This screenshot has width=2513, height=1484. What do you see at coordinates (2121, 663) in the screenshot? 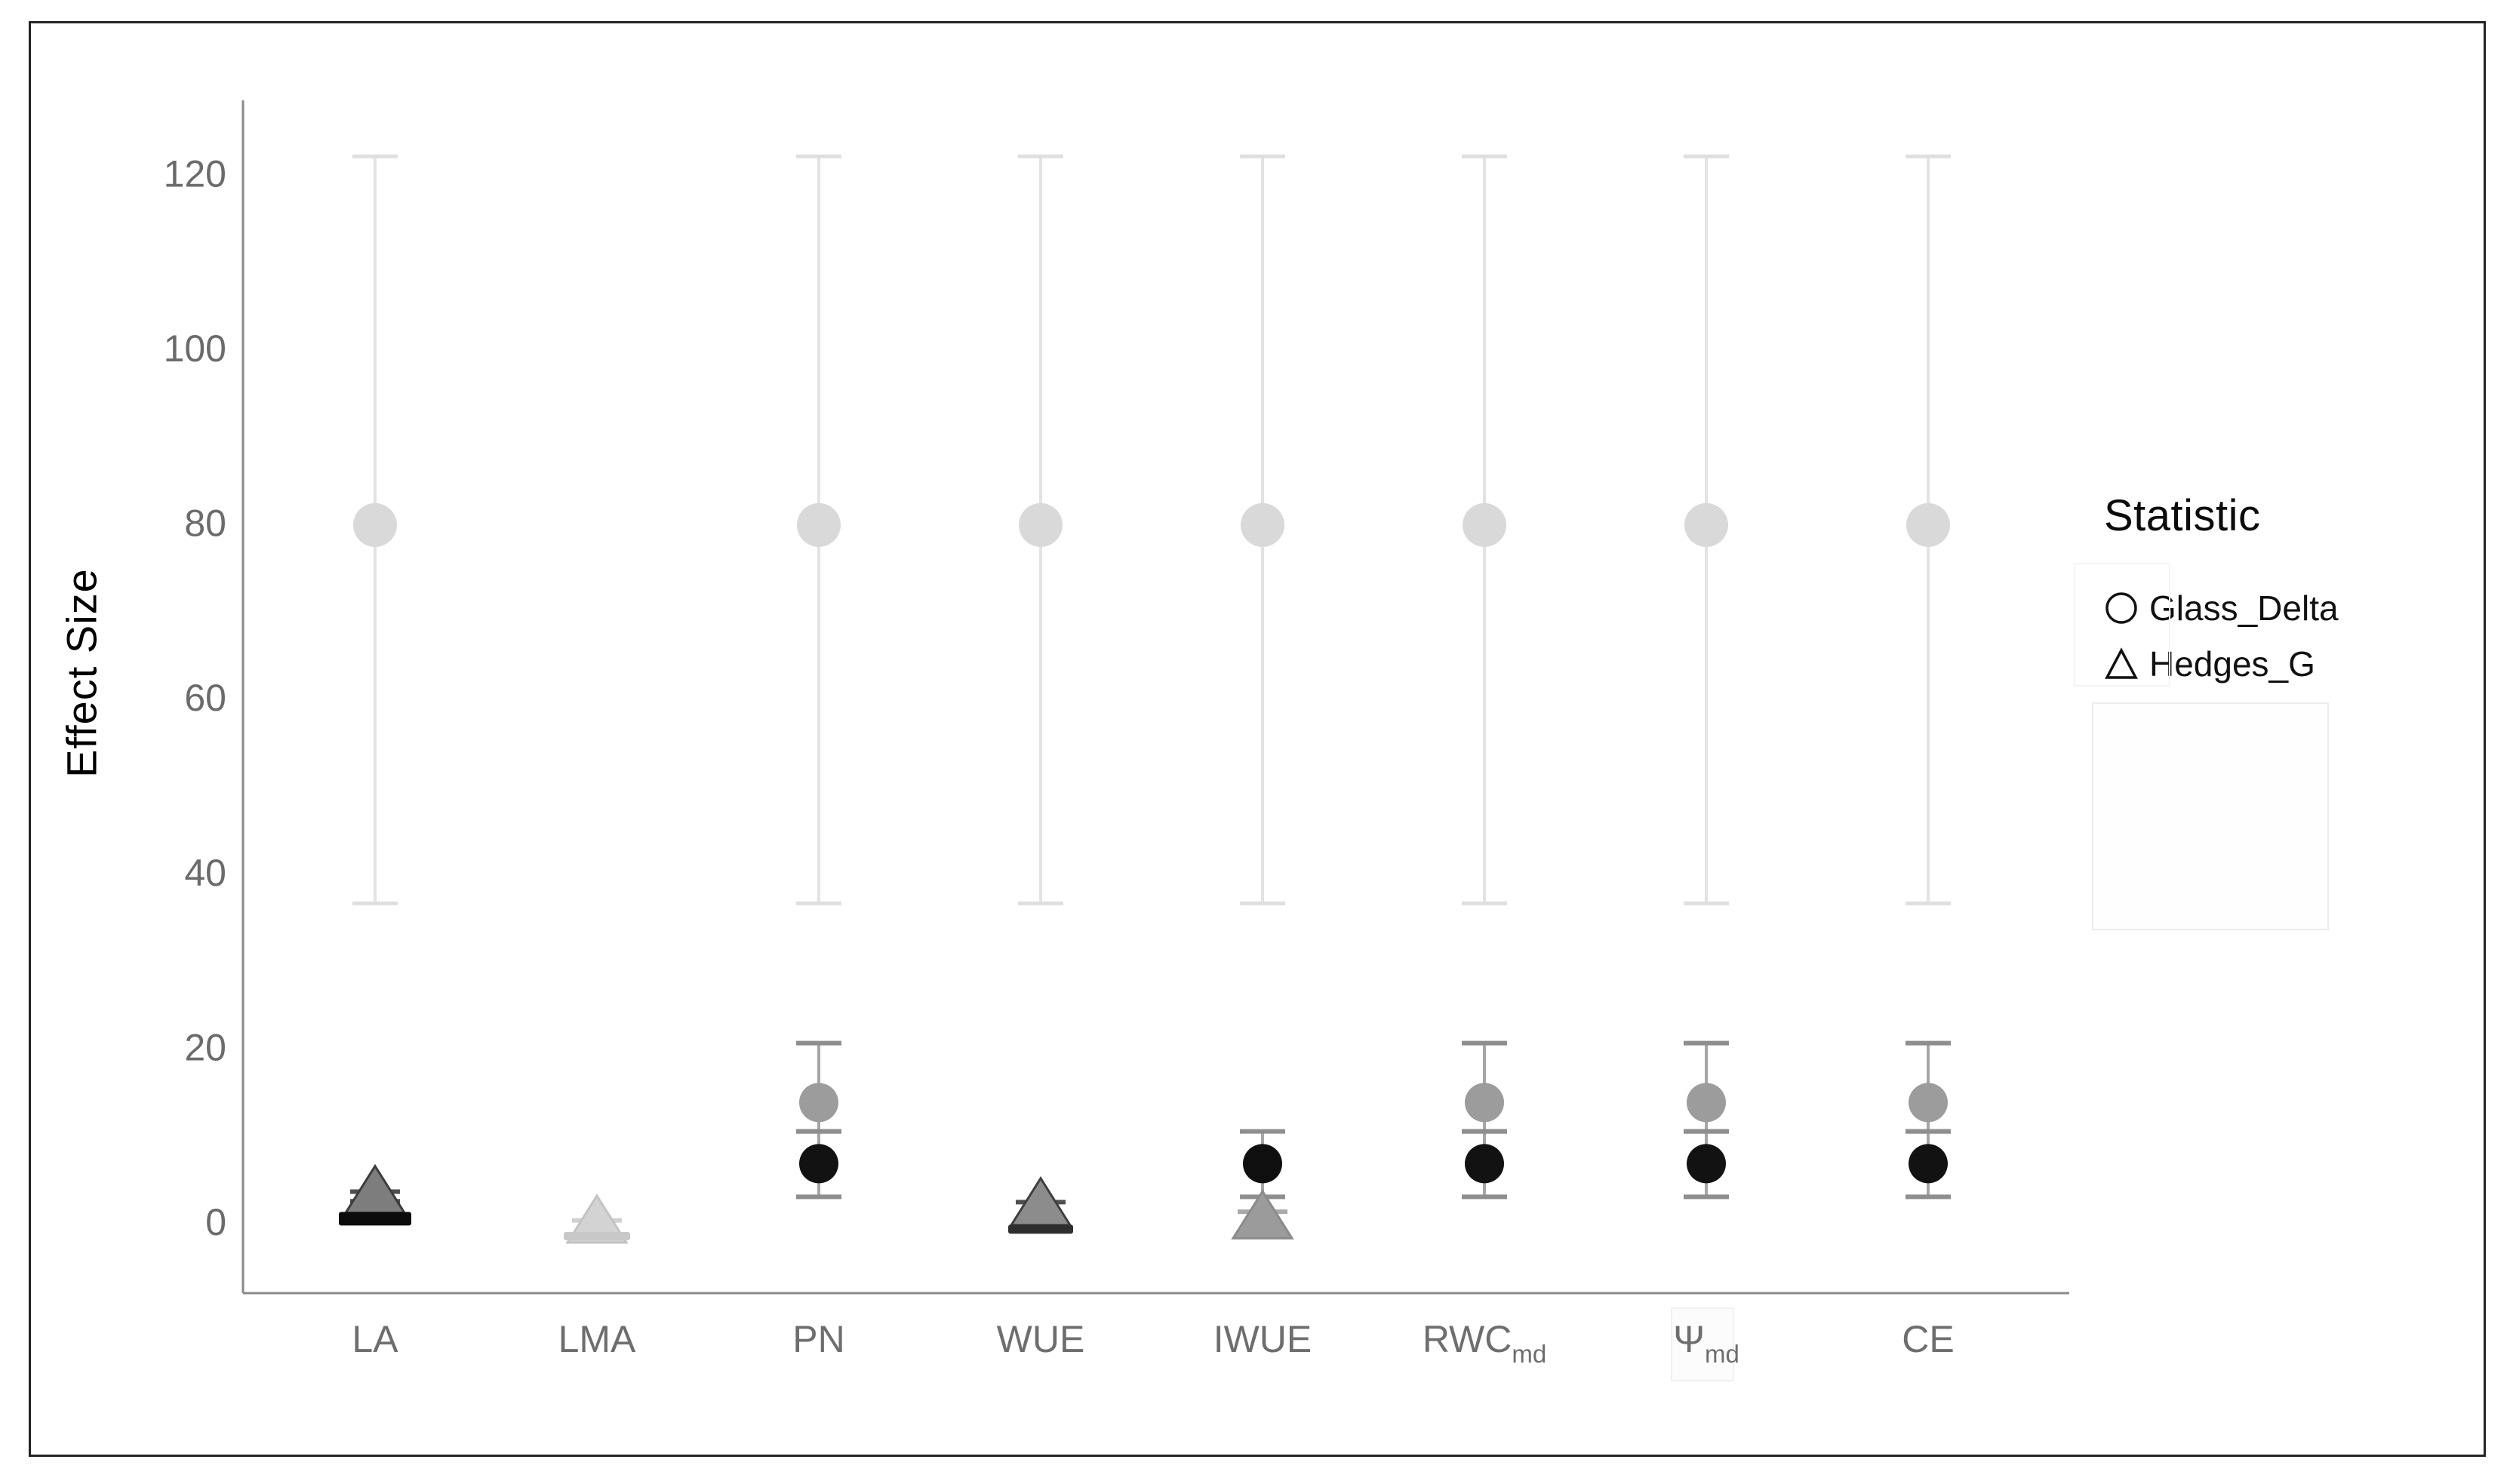
I see `triangle-glyph-icon` at bounding box center [2121, 663].